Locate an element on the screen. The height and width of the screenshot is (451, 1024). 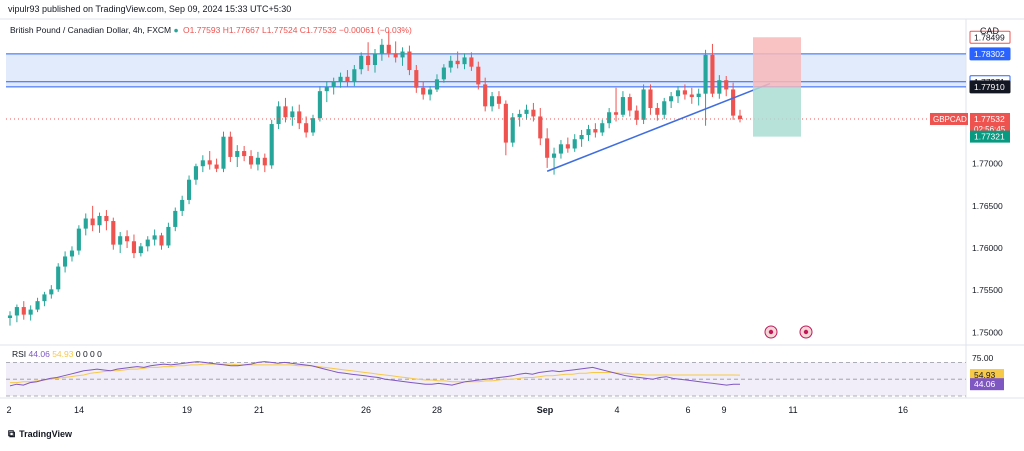
y-tick-label: 1.75500 is located at coordinates (987, 290).